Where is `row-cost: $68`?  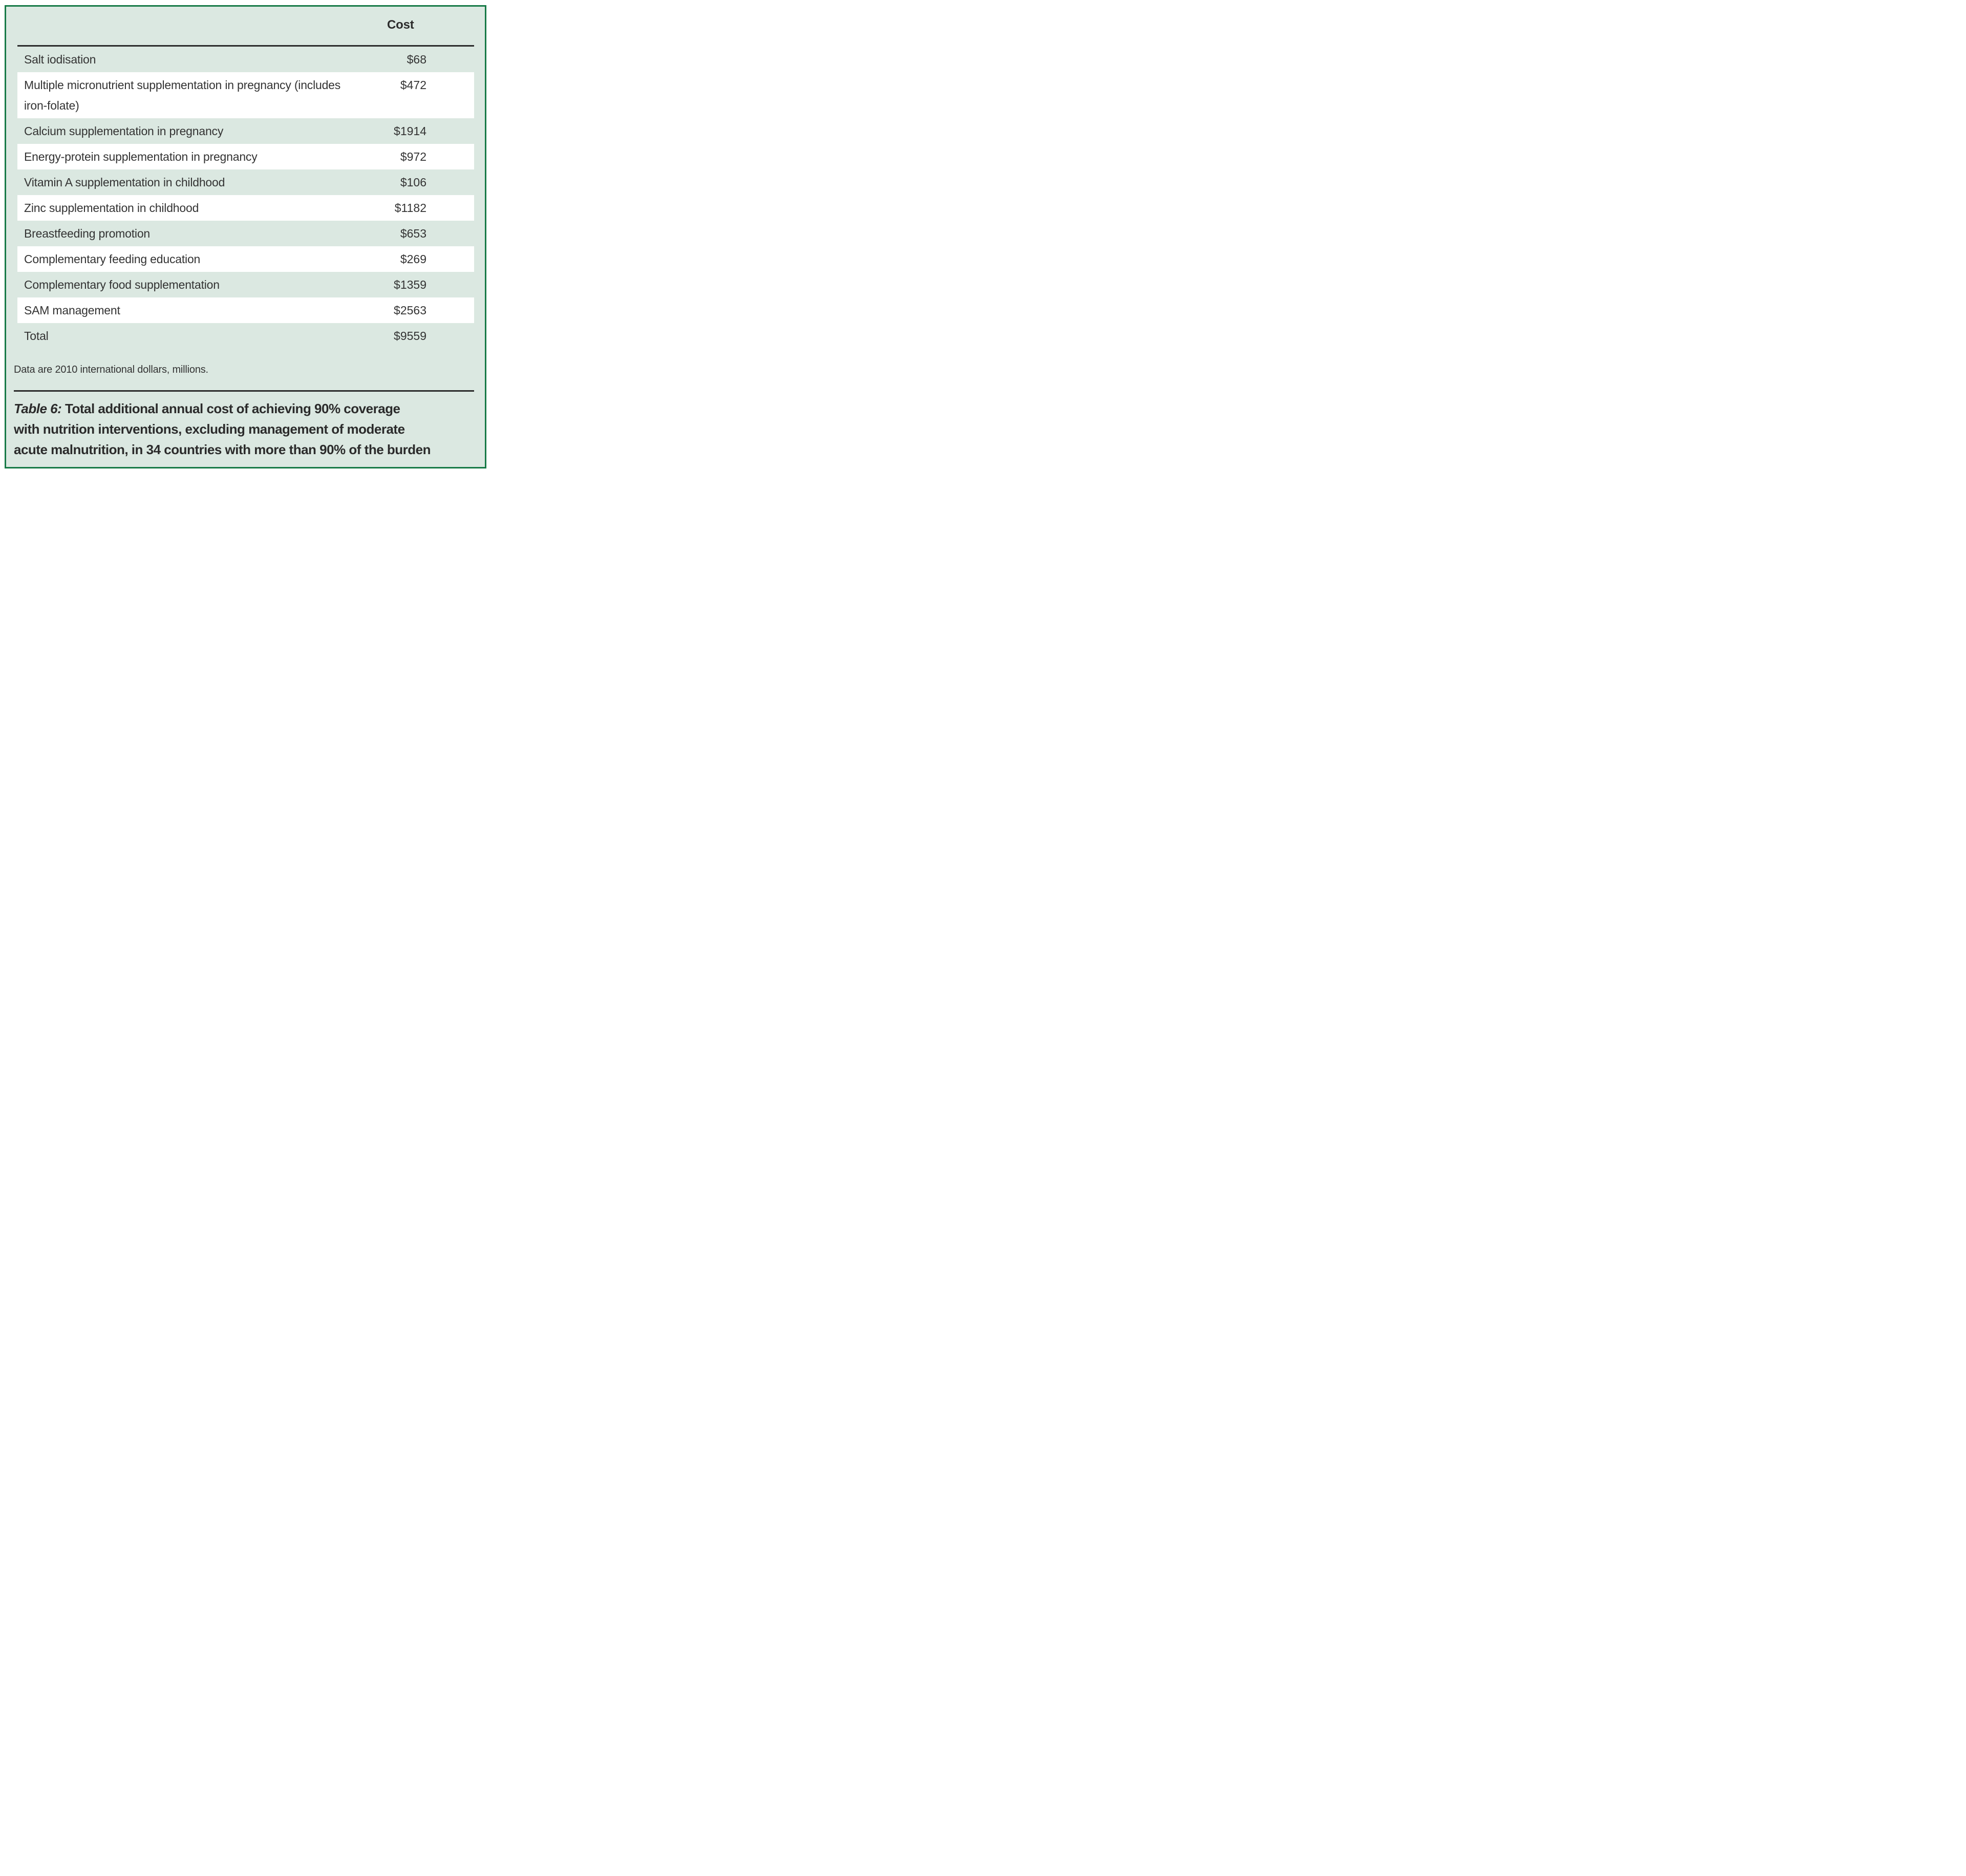 row-cost: $68 is located at coordinates (416, 59).